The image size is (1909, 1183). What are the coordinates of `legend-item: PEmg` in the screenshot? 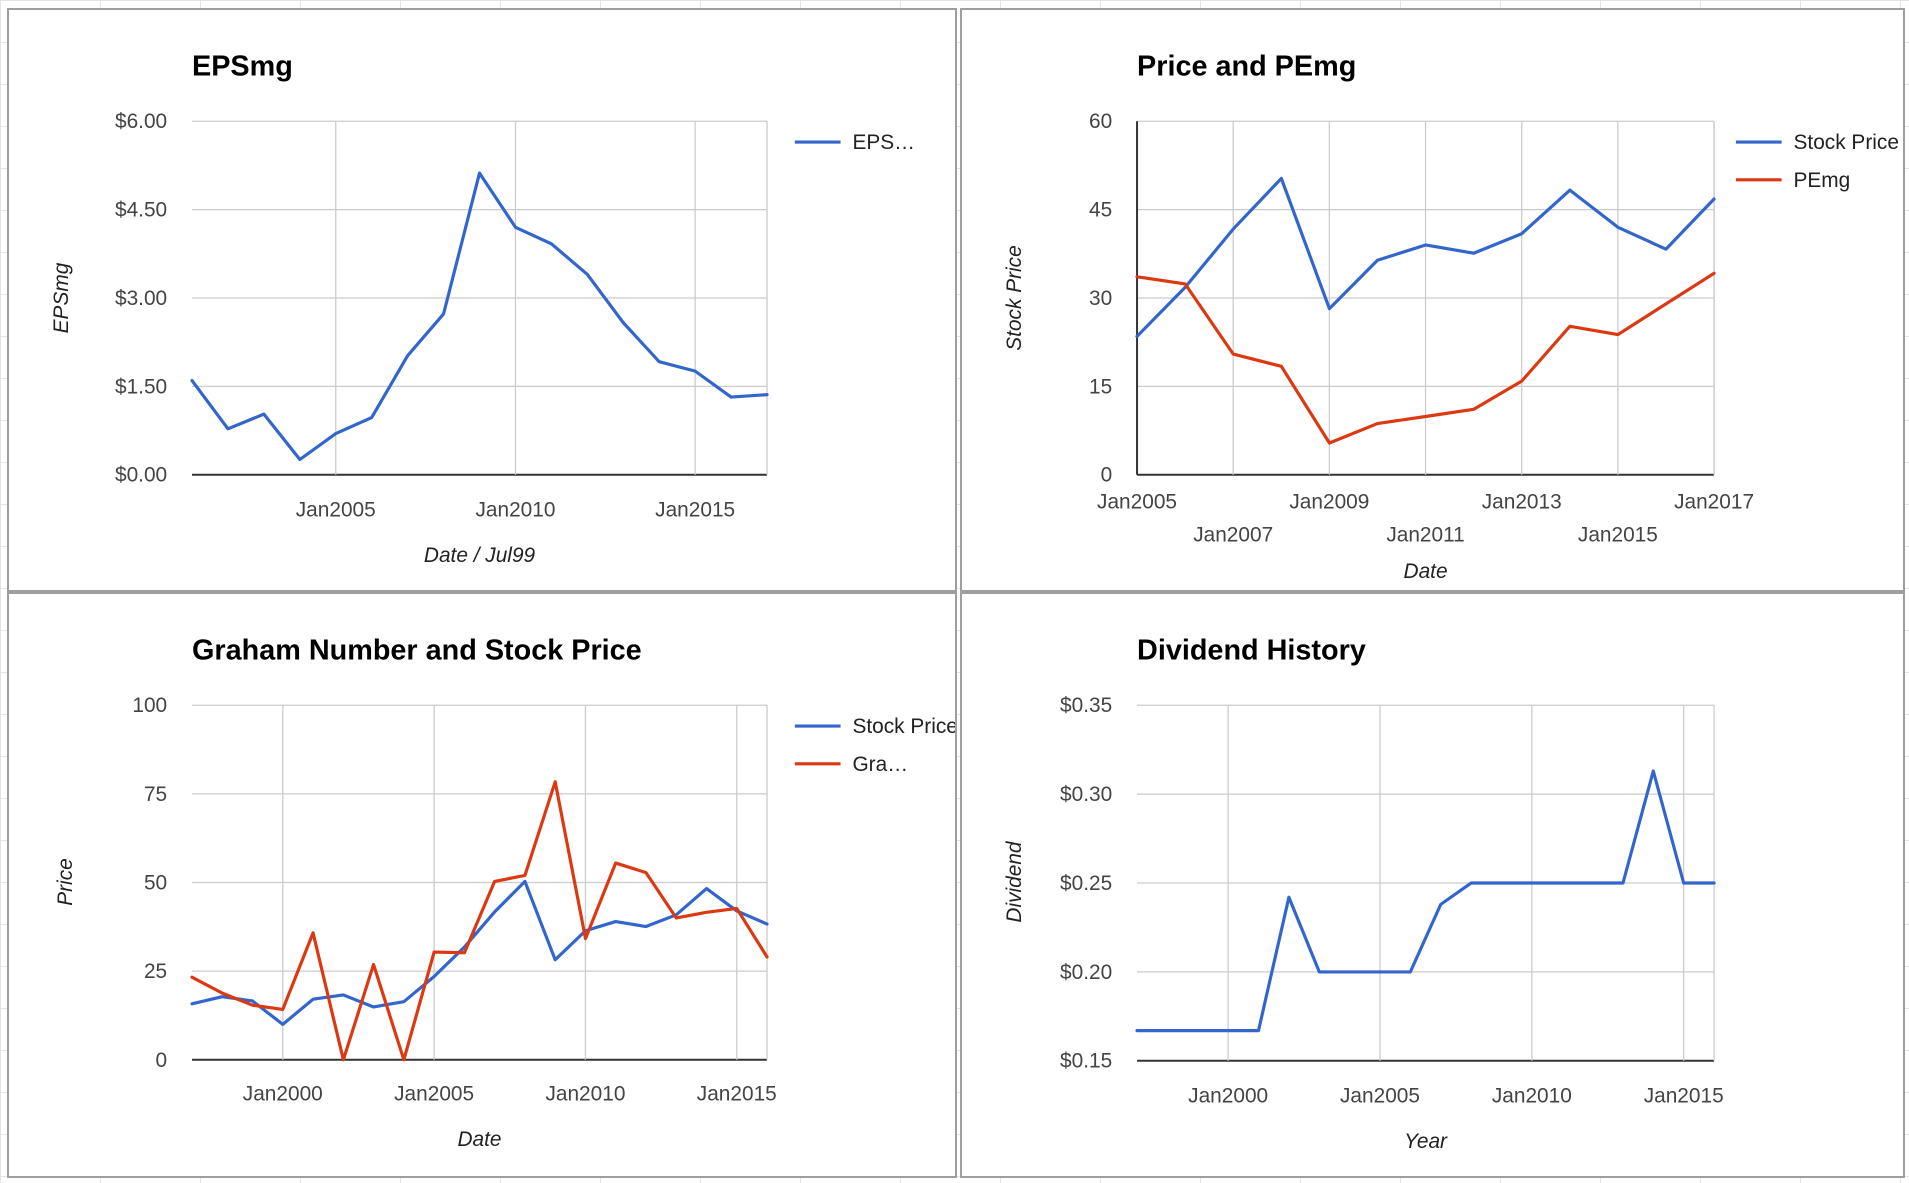 It's located at (1793, 180).